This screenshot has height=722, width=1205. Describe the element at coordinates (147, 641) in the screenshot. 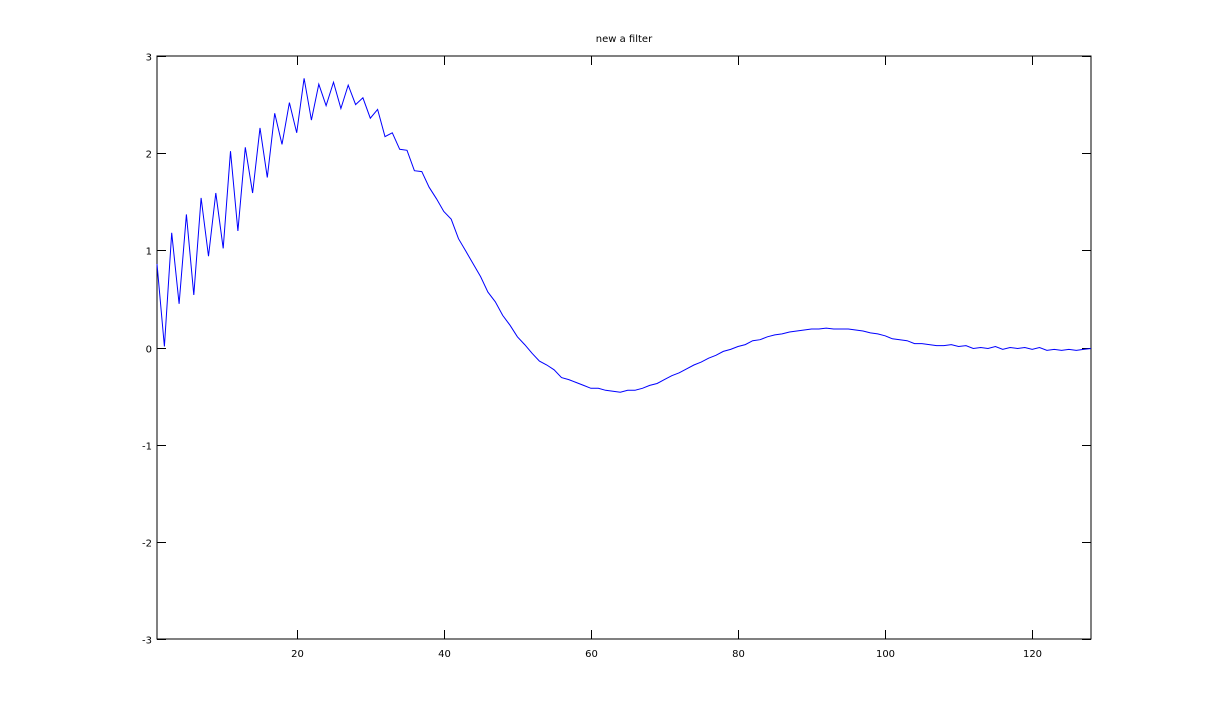

I see `y-tick-label: -3` at that location.